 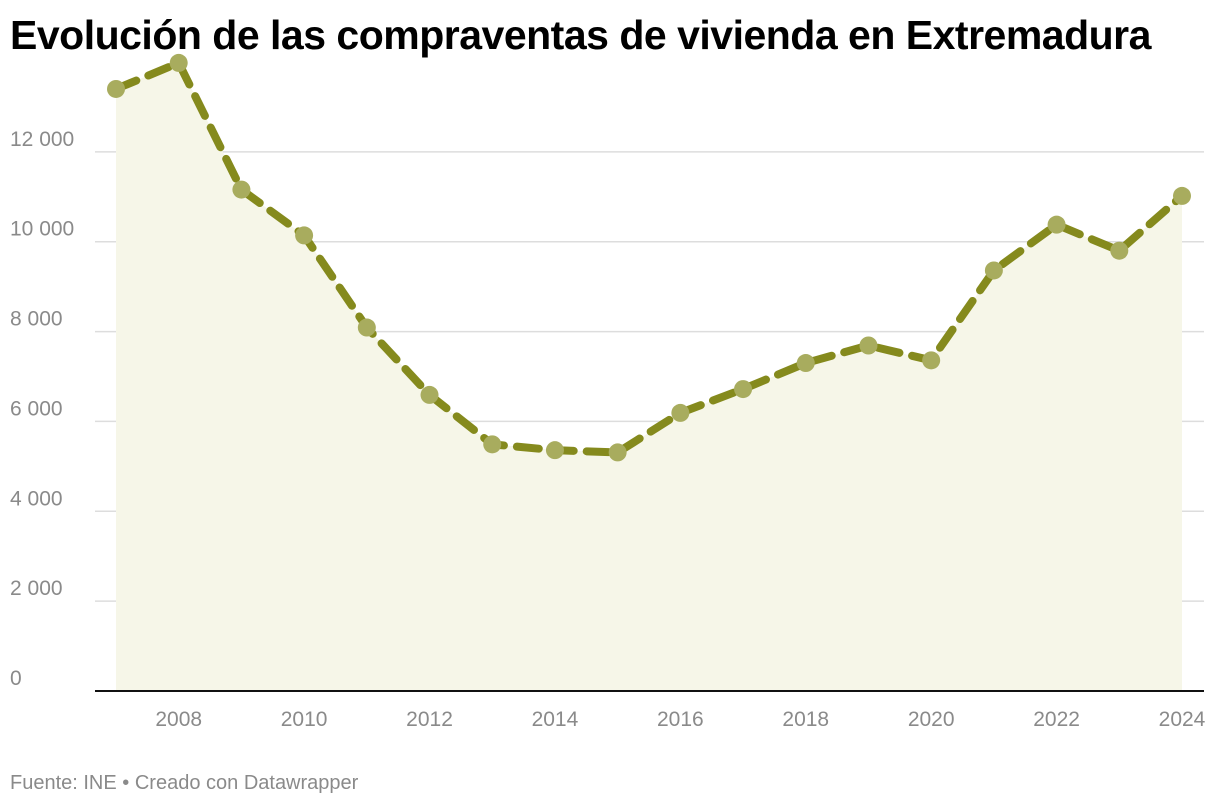 What do you see at coordinates (36, 319) in the screenshot?
I see `y-tick-label-8000: 8 000` at bounding box center [36, 319].